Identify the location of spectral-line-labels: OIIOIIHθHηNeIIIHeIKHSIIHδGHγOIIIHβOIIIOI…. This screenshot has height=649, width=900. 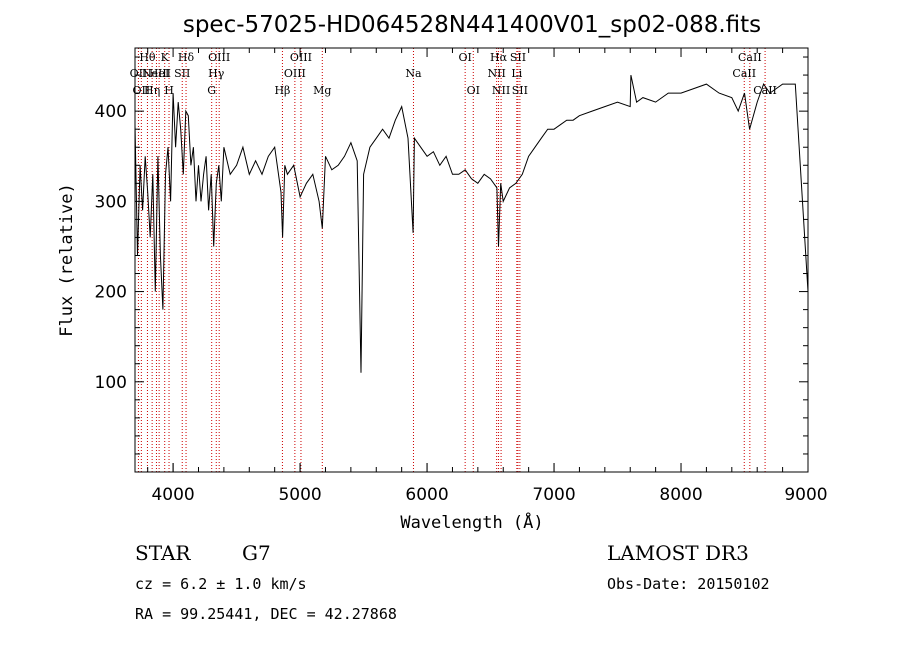
(453, 74).